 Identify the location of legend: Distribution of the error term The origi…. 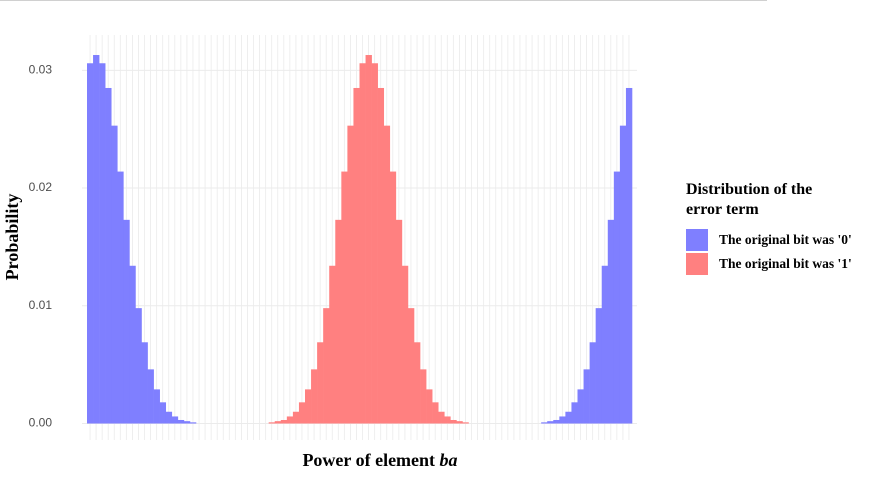
(786, 228).